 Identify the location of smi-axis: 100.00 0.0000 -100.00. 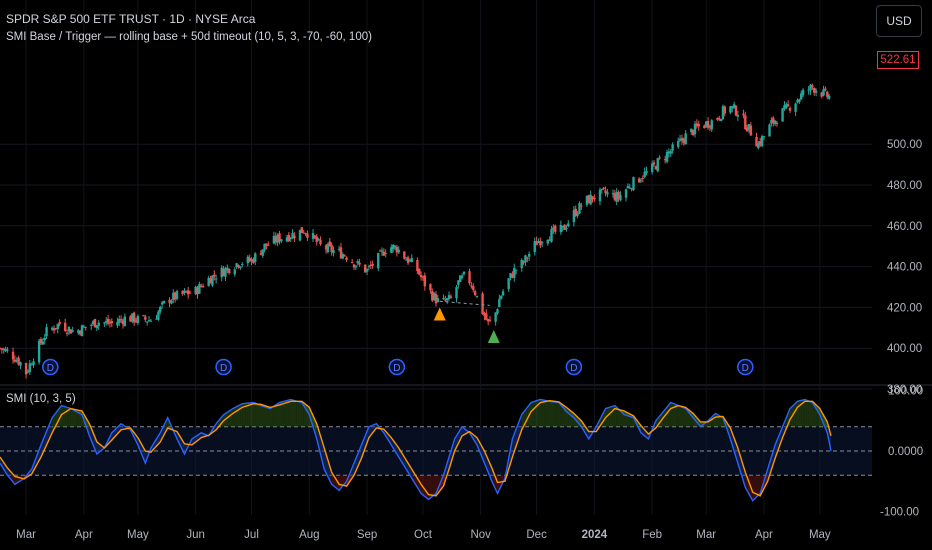
(901, 451).